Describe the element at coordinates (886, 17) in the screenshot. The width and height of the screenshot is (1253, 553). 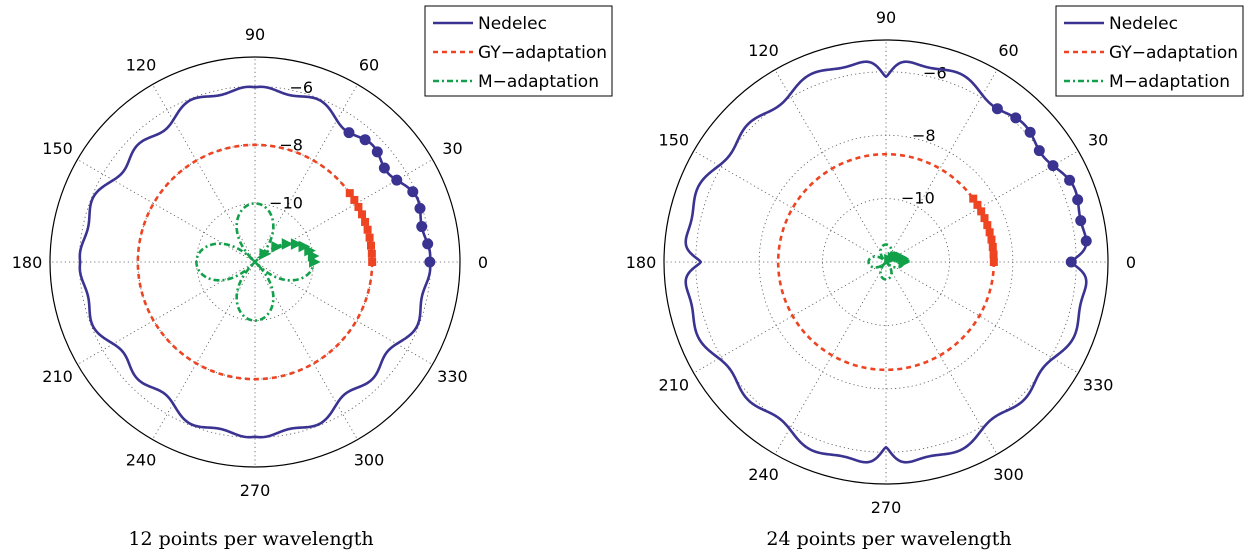
I see `angle-tick-label: 90` at that location.